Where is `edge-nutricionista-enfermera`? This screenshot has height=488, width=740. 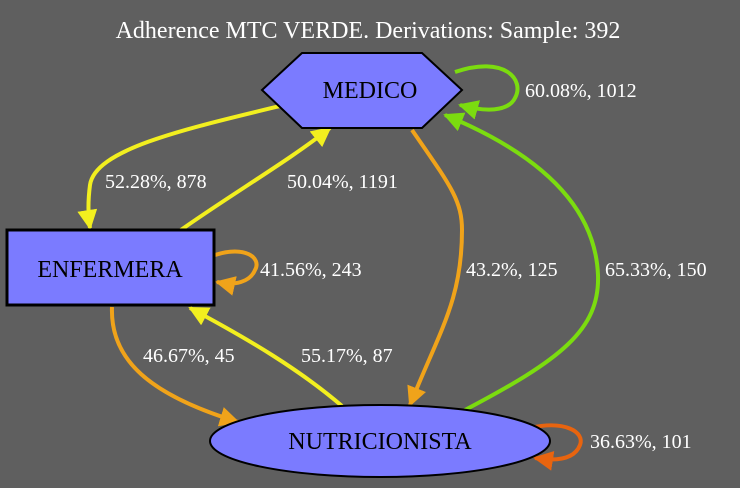 edge-nutricionista-enfermera is located at coordinates (266, 357).